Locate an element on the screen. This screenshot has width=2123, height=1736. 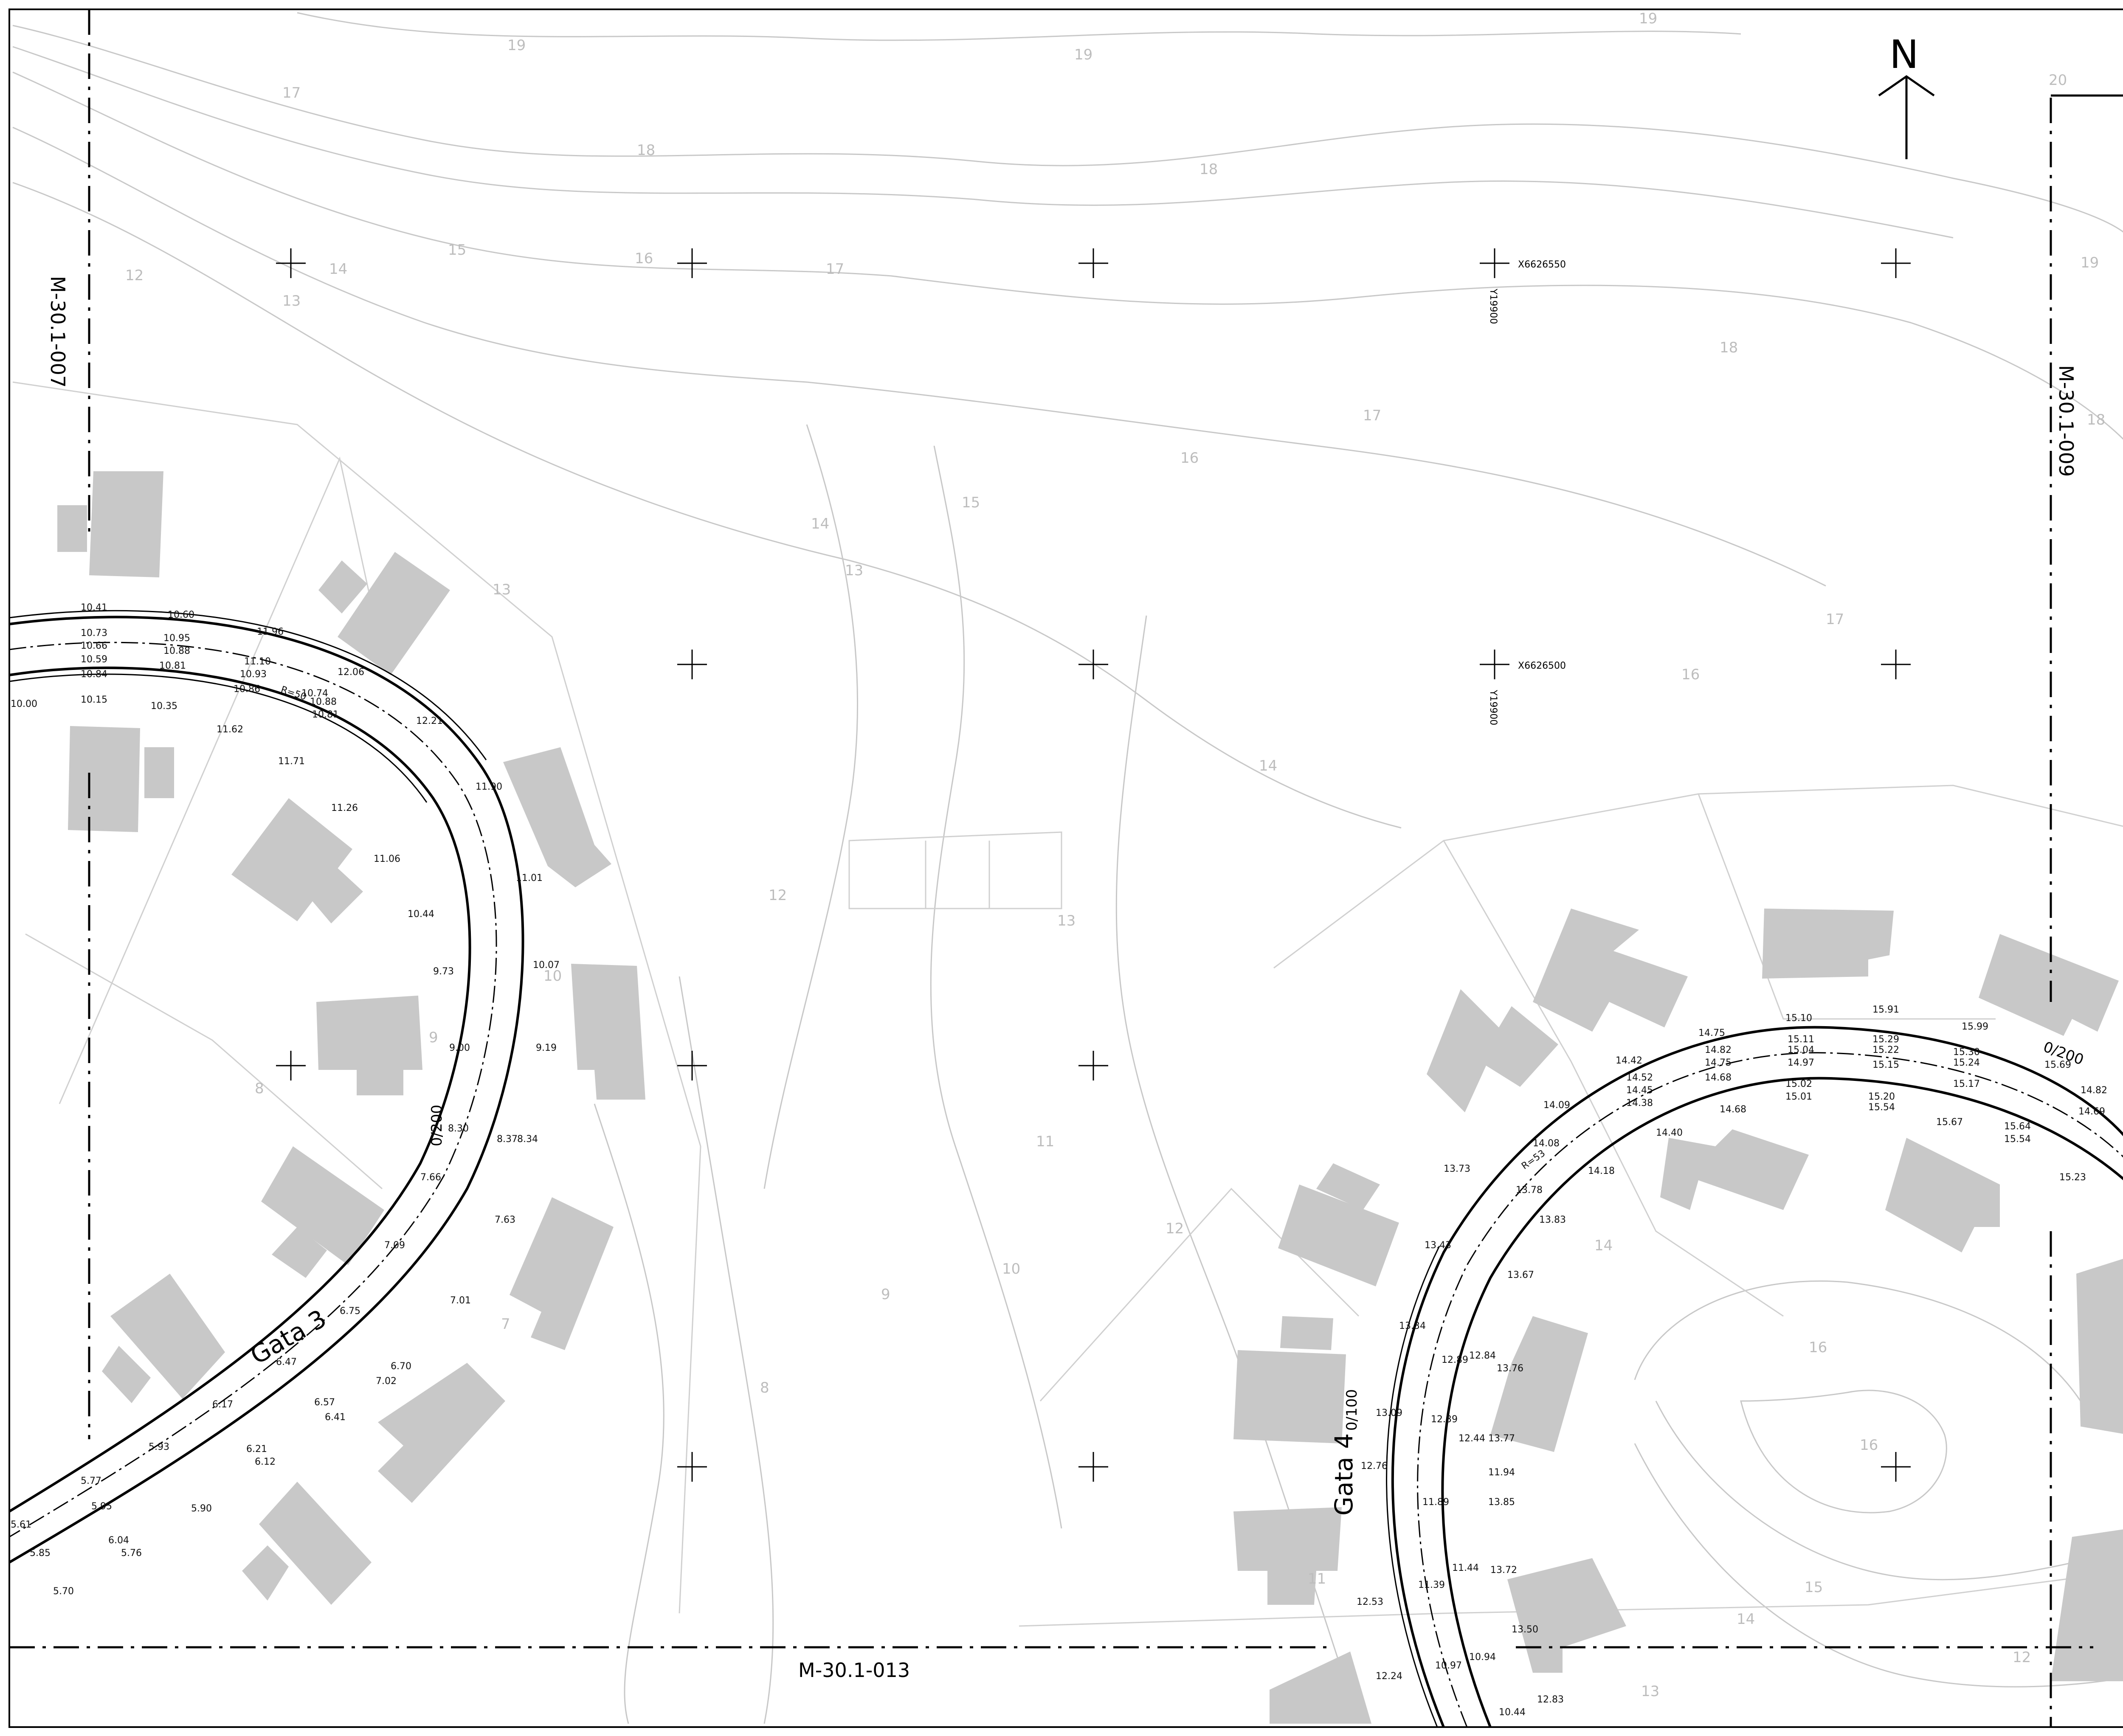
elevation-label: 12.21 is located at coordinates (429, 721).